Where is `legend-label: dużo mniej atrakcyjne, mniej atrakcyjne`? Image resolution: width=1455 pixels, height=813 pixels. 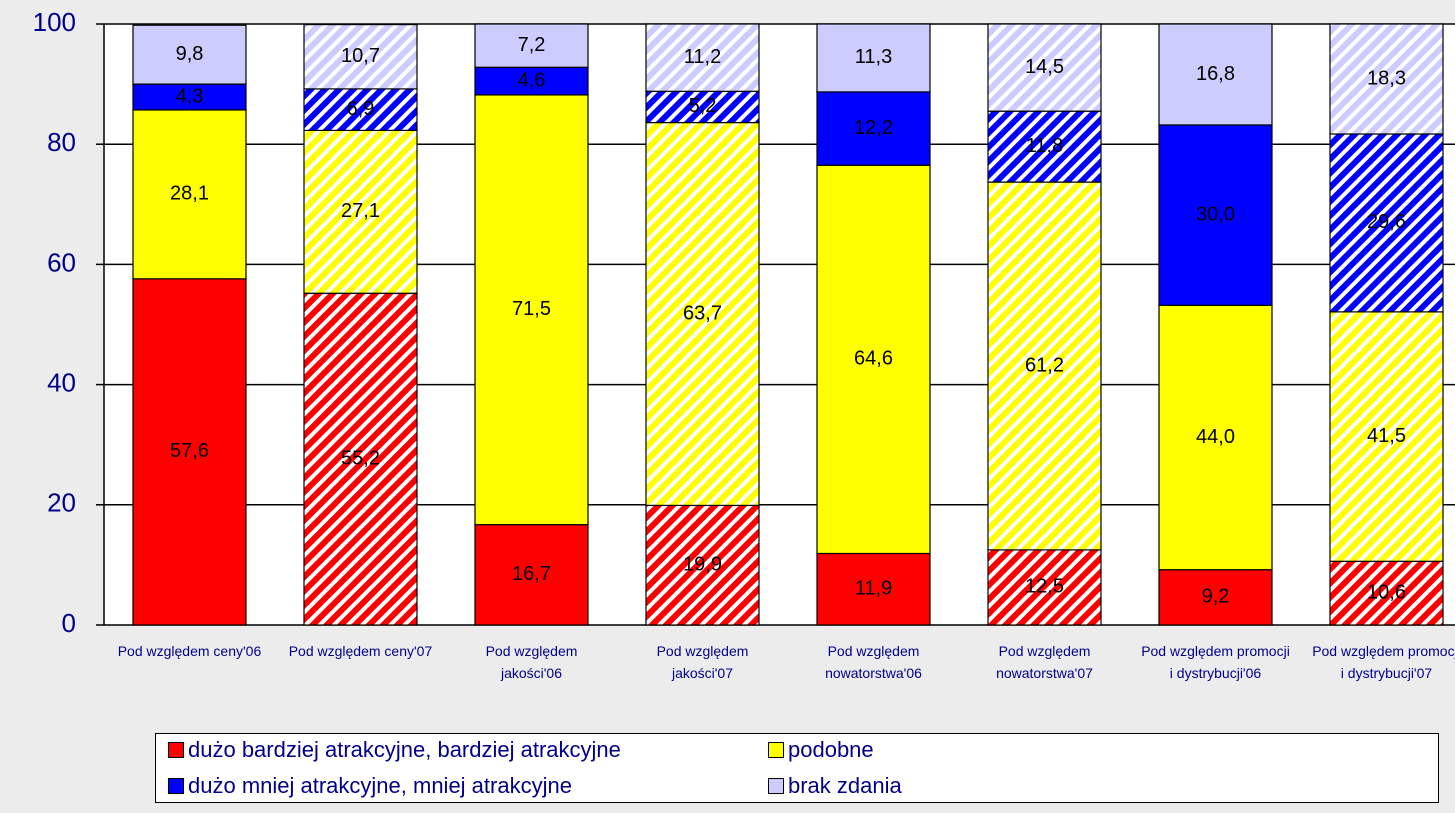 legend-label: dużo mniej atrakcyjne, mniej atrakcyjne is located at coordinates (380, 785).